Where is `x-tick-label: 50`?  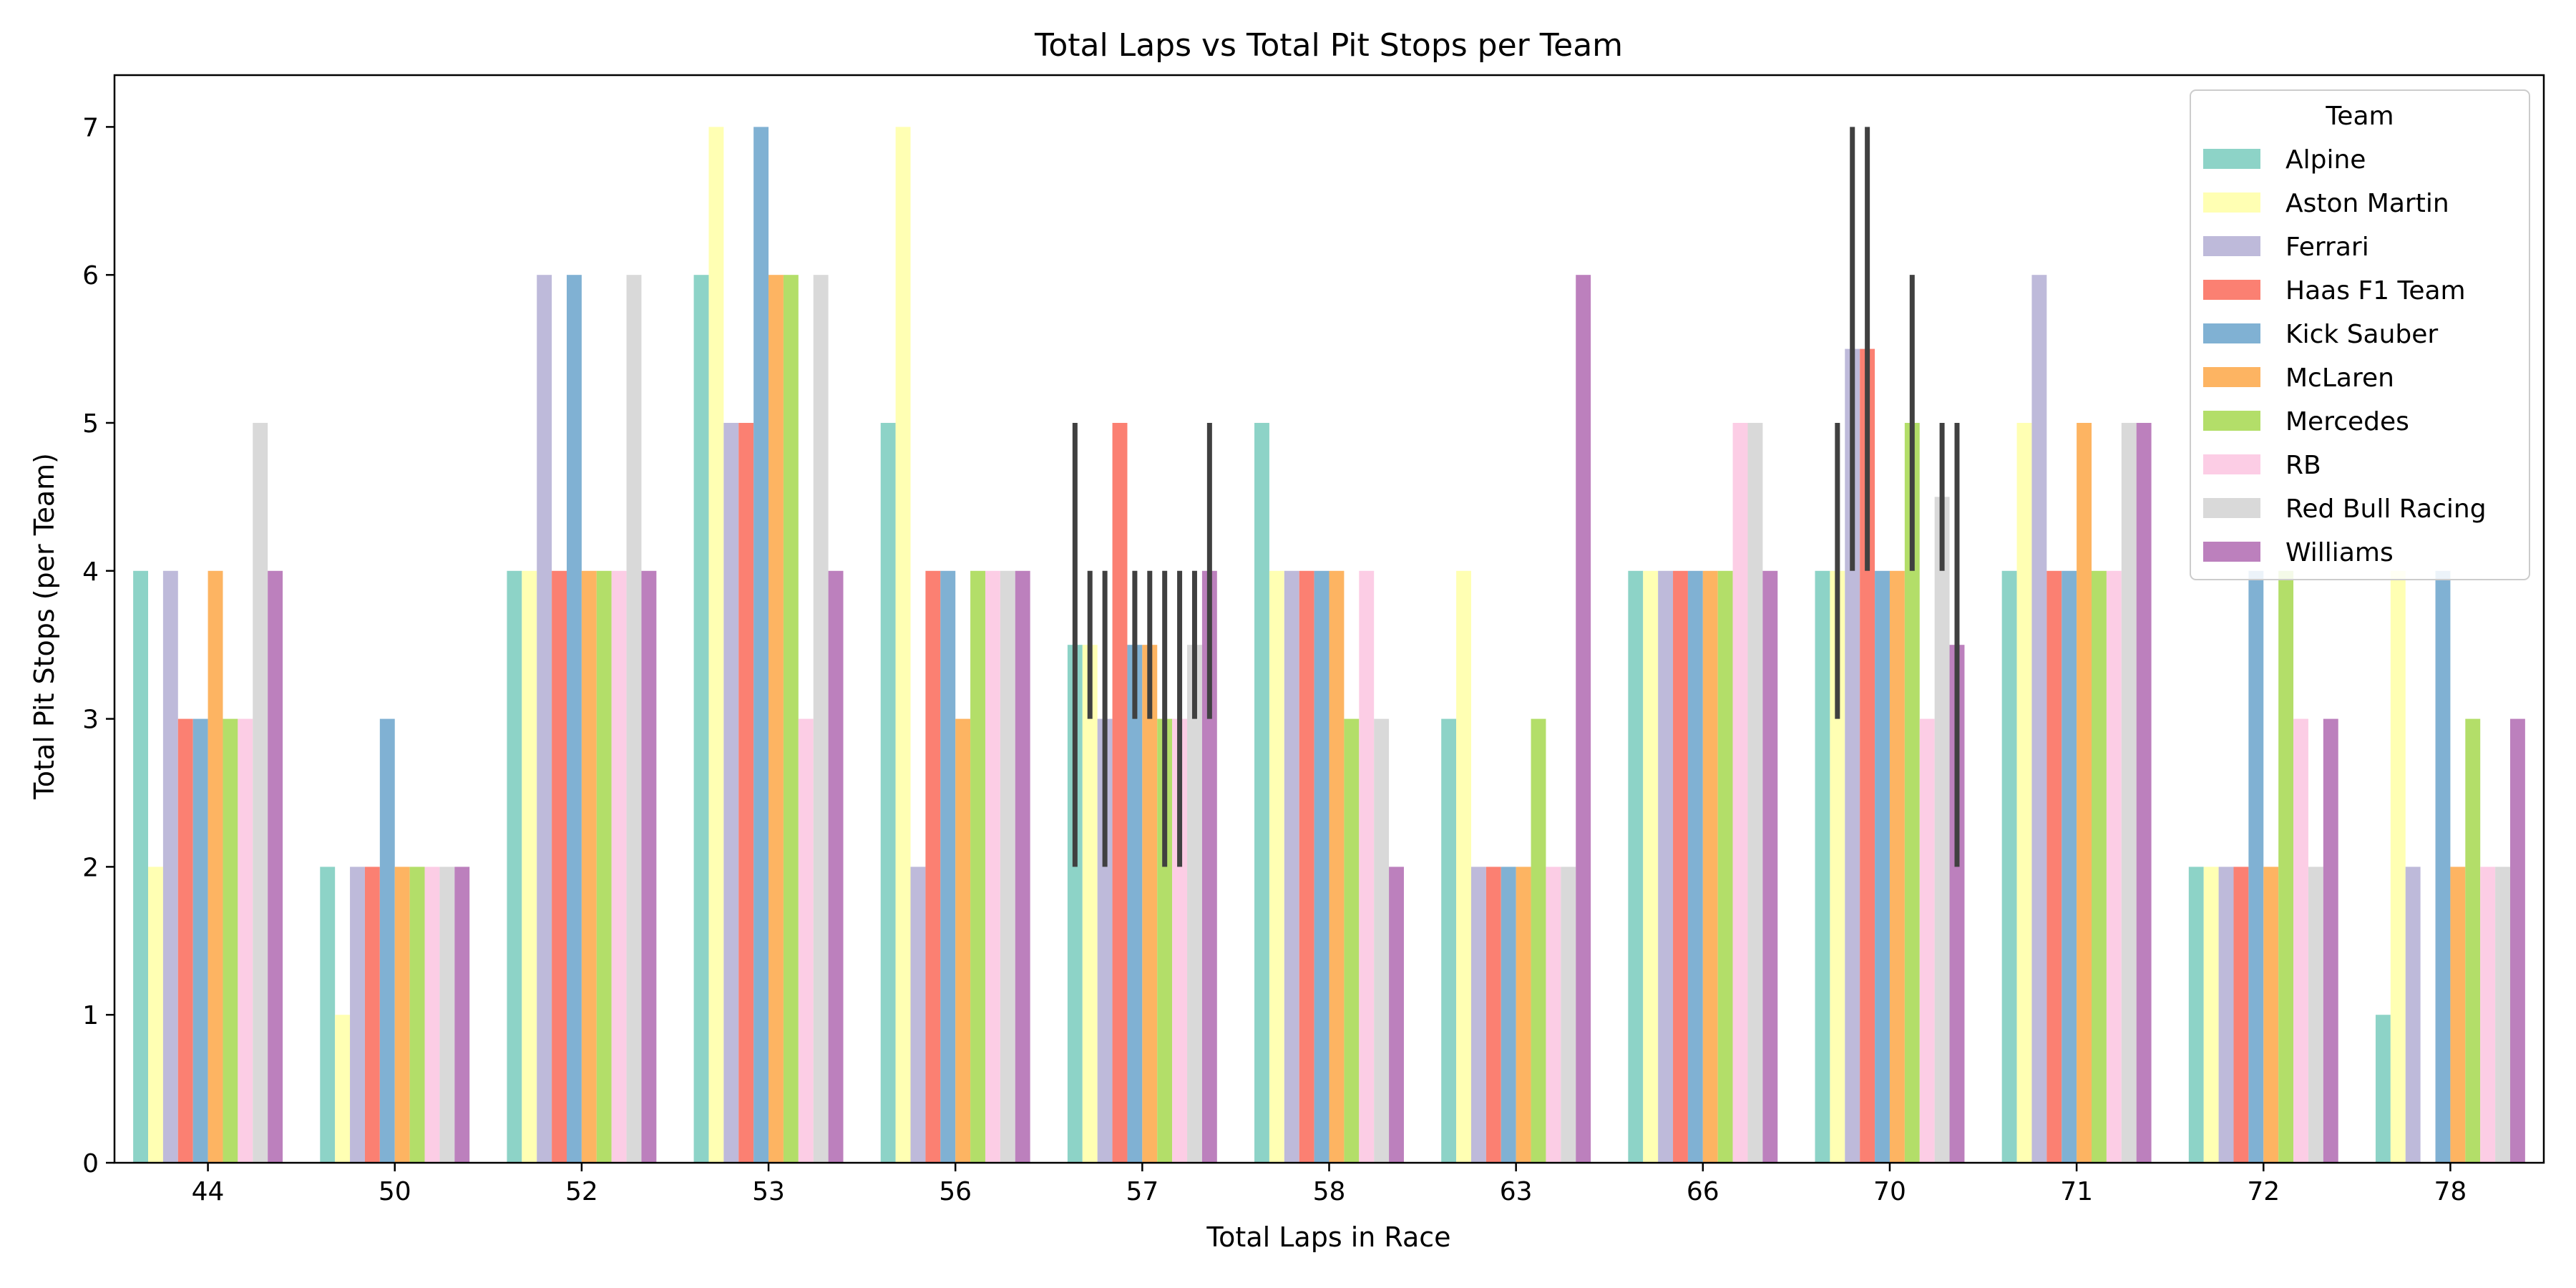
x-tick-label: 50 is located at coordinates (395, 1191).